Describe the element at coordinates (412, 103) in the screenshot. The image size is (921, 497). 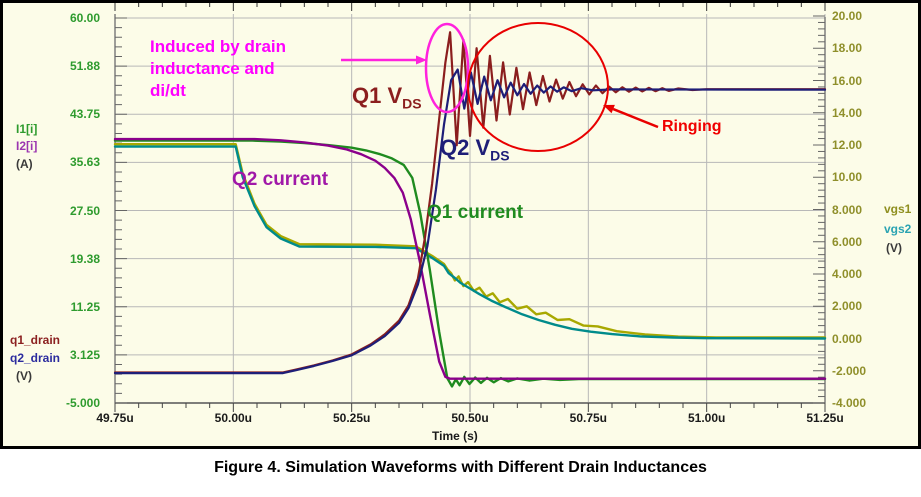
I see `q1-vds-subscript: DS` at that location.